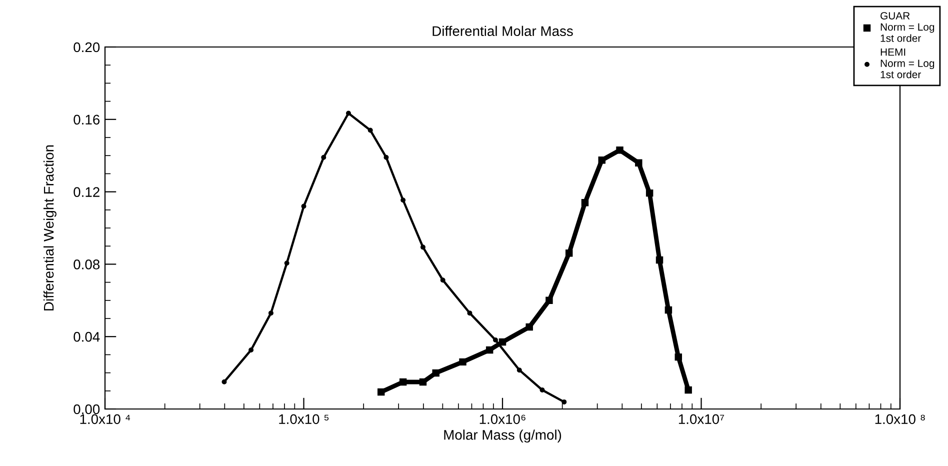 Image resolution: width=948 pixels, height=466 pixels. What do you see at coordinates (87, 192) in the screenshot?
I see `y-tick-label: 0.12` at bounding box center [87, 192].